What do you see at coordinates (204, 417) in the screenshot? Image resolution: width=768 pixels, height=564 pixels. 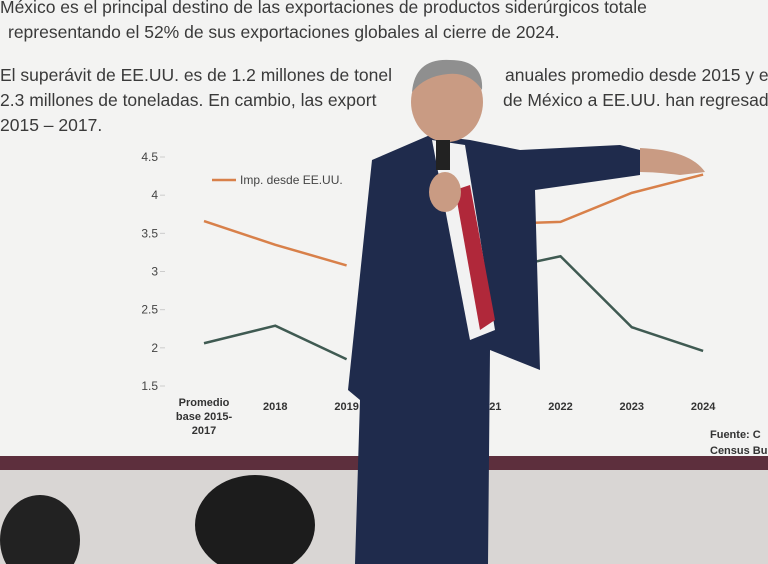 I see `x-tick-label: Promedio base 2015-2017` at bounding box center [204, 417].